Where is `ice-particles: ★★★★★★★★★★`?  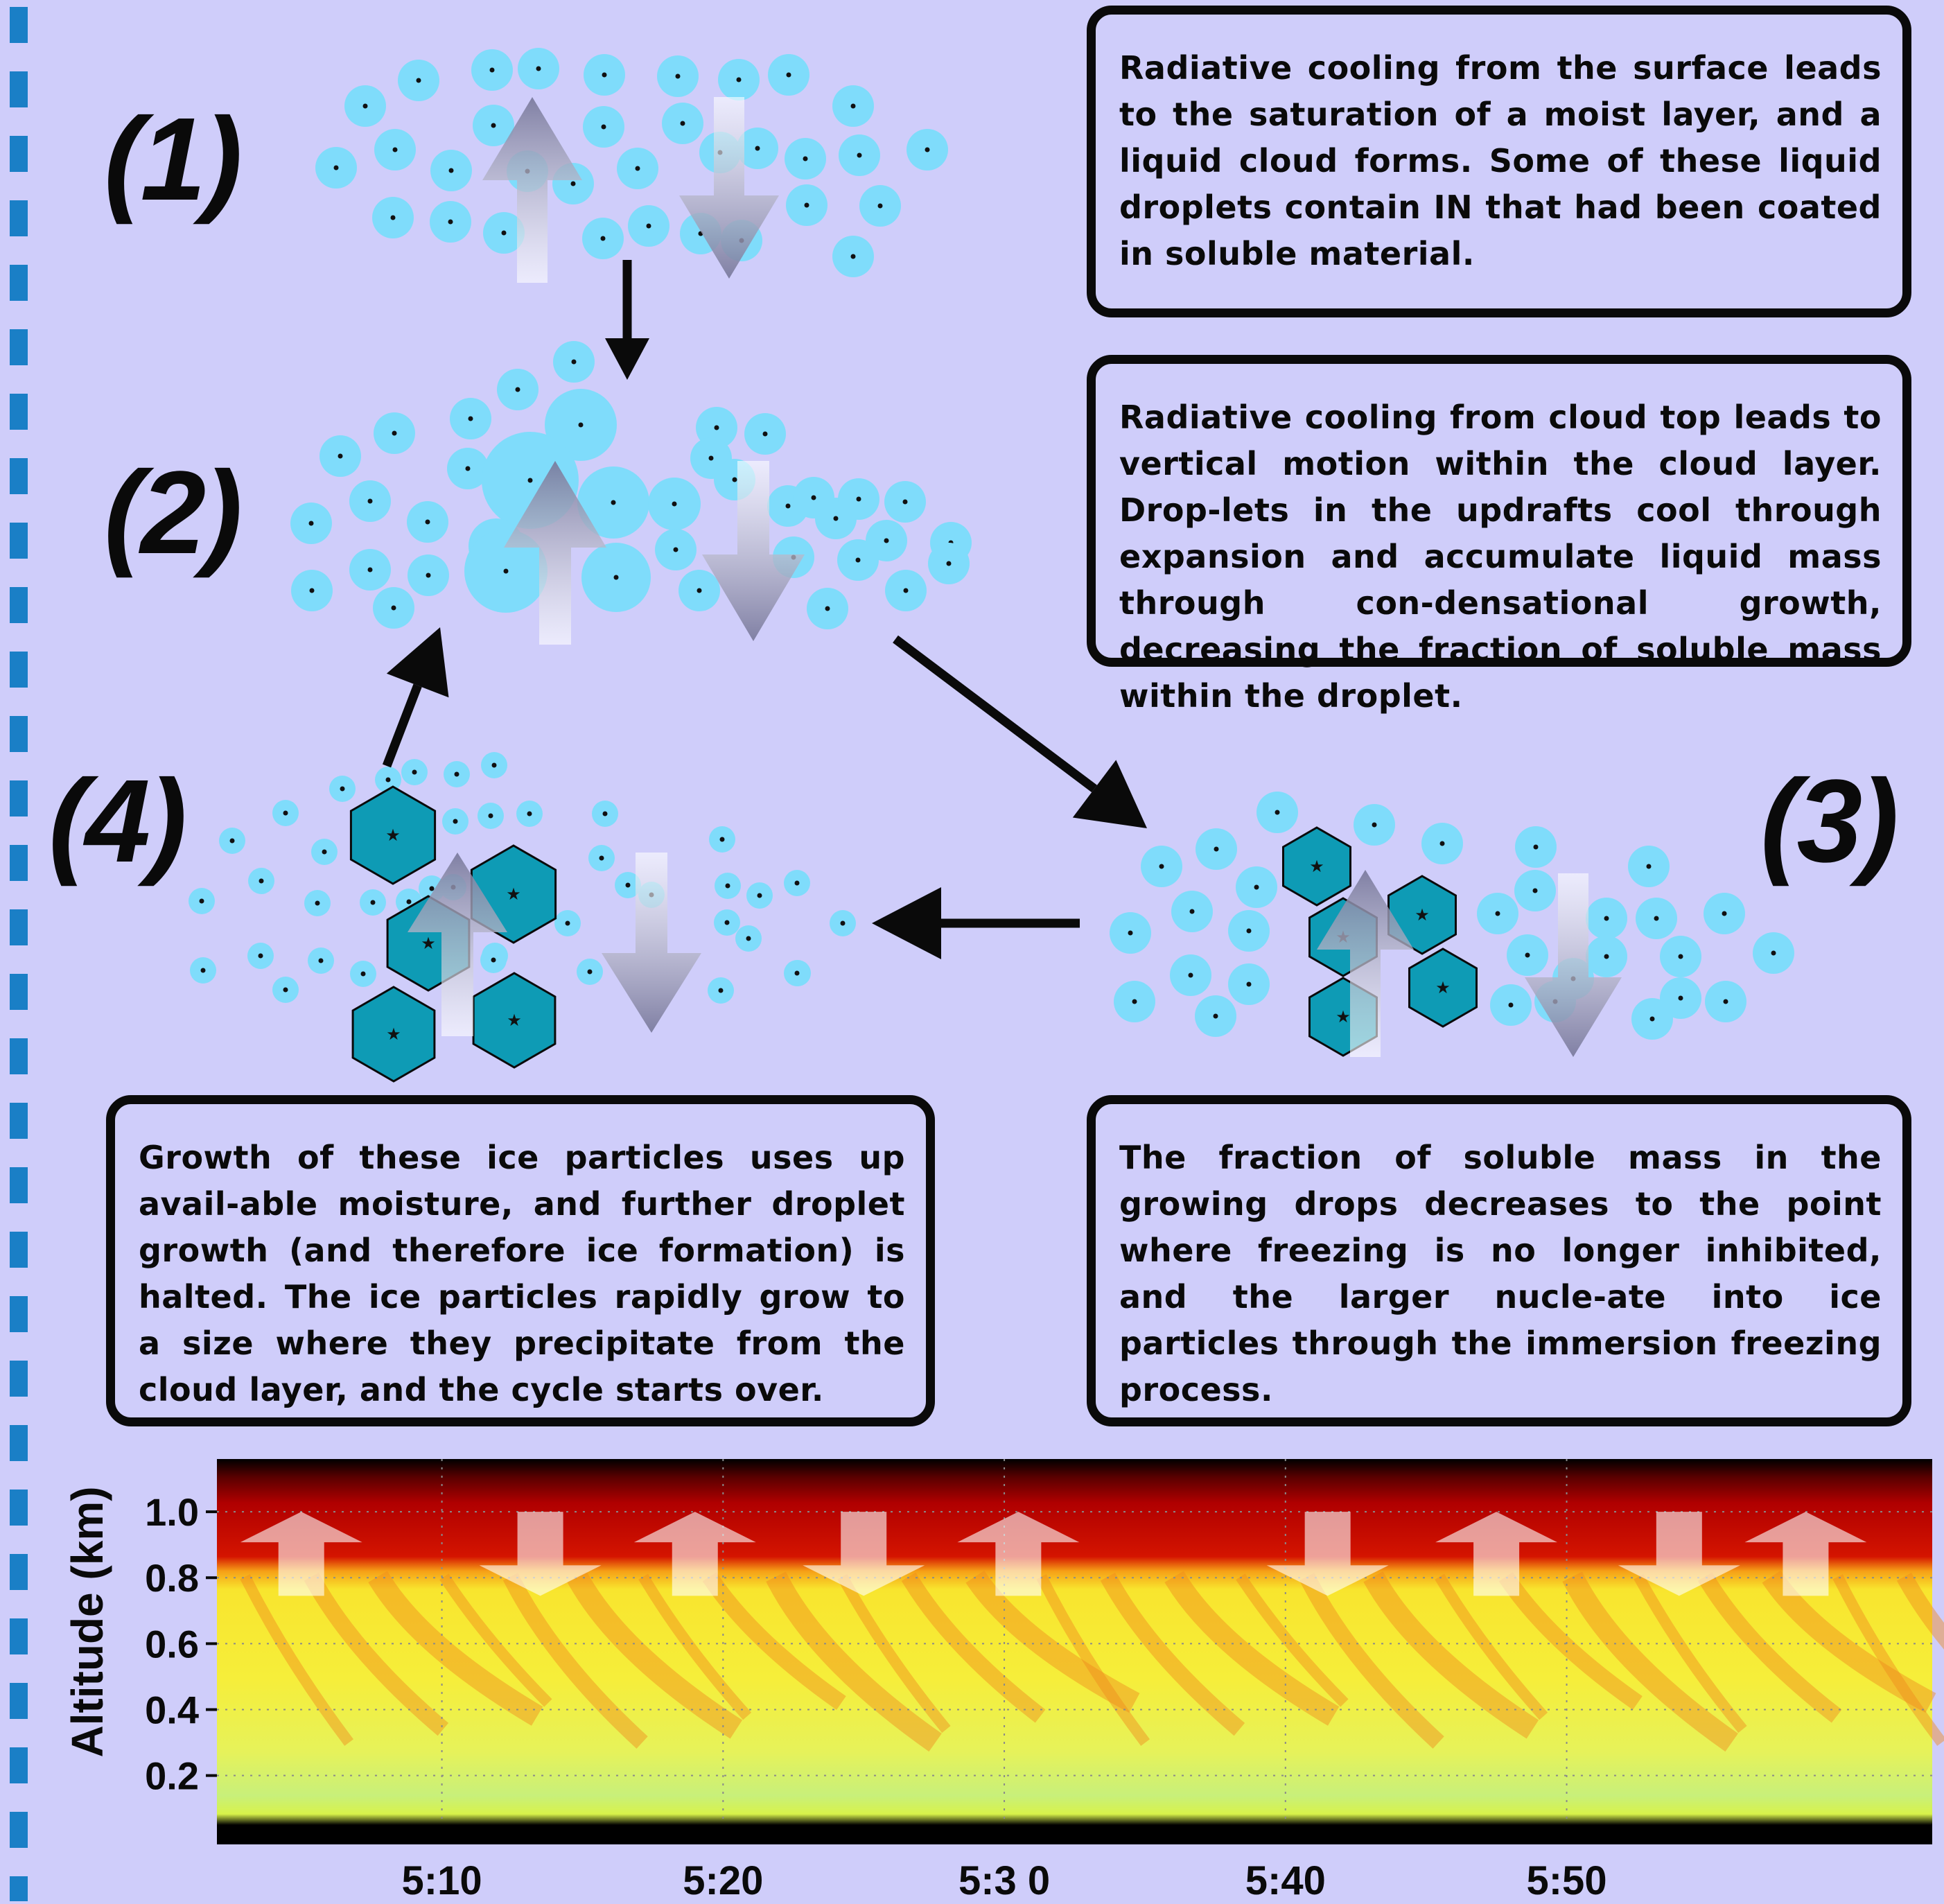
ice-particles: ★★★★★★★★★★ is located at coordinates (913, 934).